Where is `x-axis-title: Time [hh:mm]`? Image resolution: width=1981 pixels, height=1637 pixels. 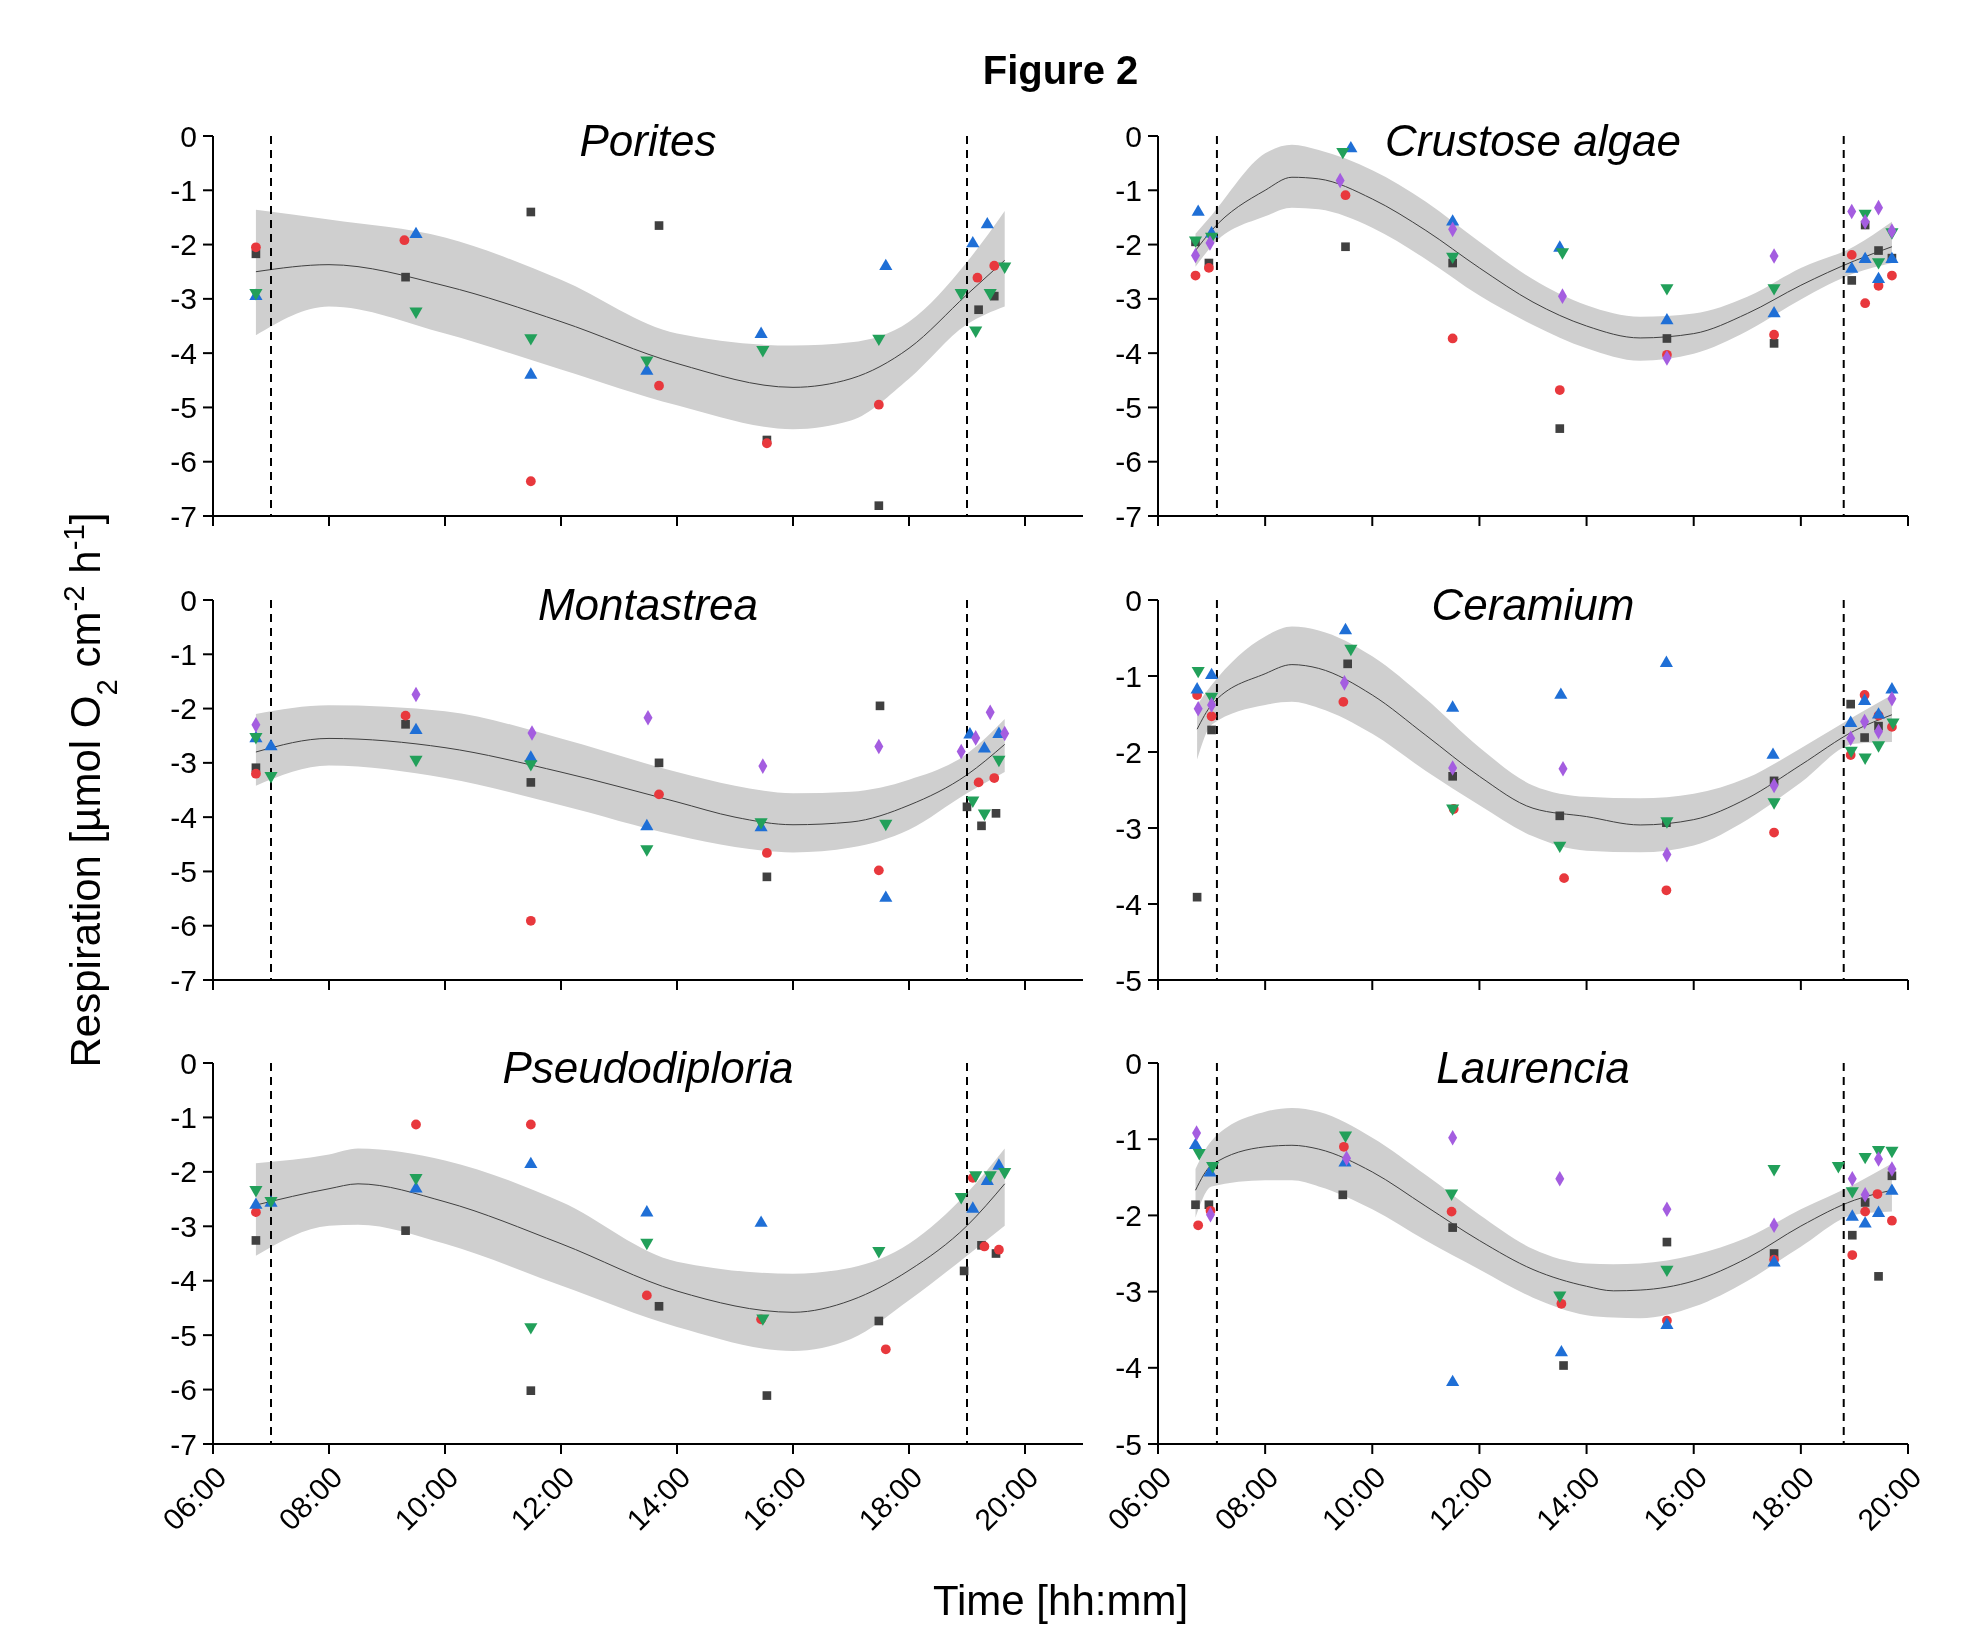 x-axis-title: Time [hh:mm] is located at coordinates (1060, 1600).